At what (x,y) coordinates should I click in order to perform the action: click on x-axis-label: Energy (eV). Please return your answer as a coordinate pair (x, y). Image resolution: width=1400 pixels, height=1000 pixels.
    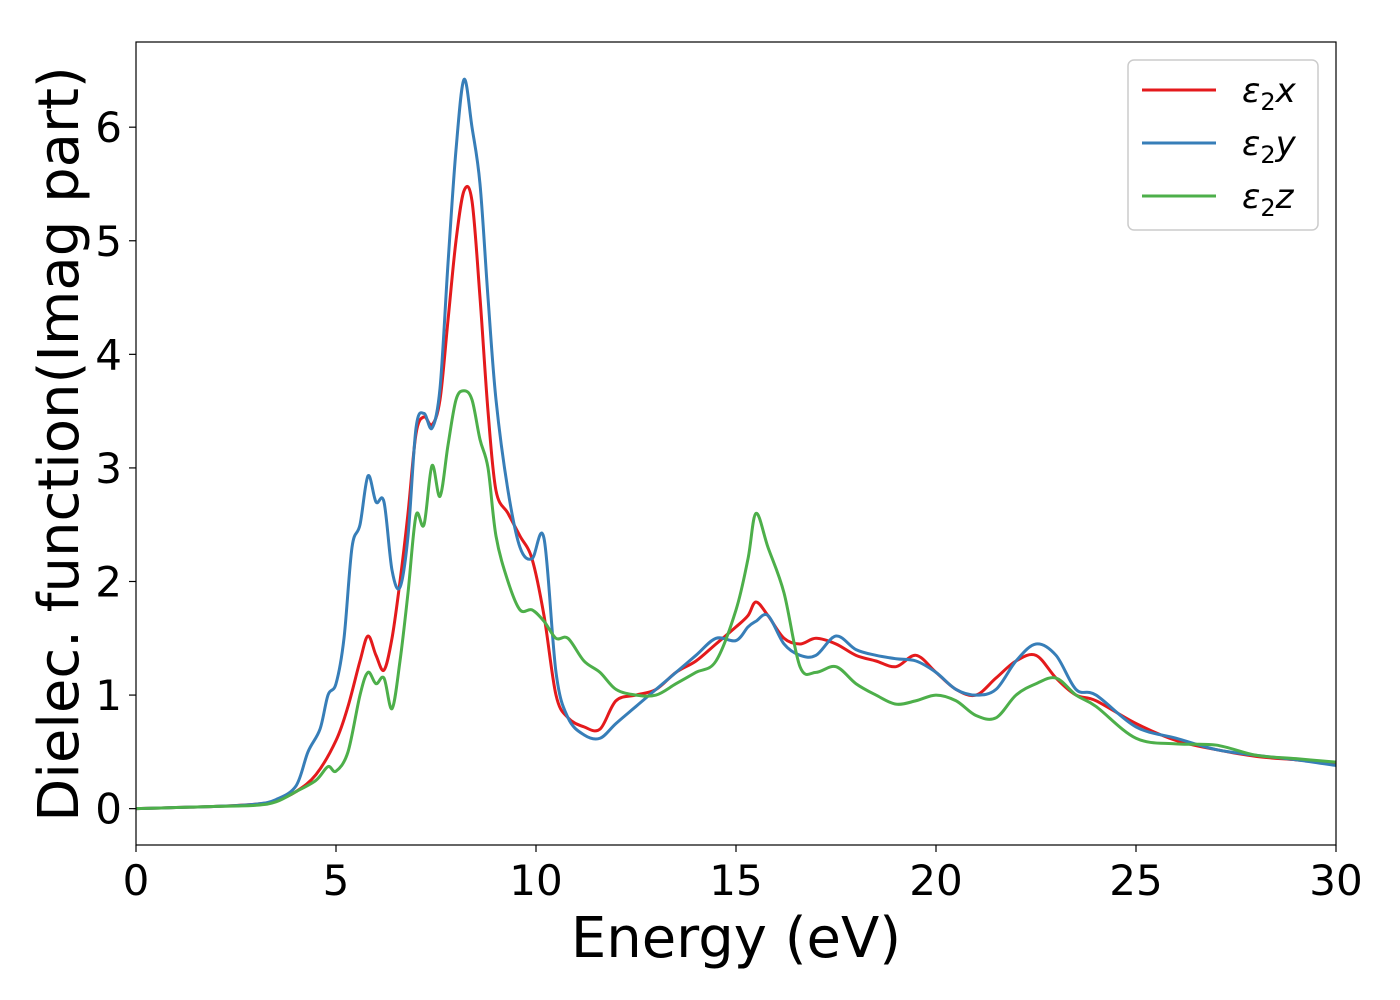
    Looking at the image, I should click on (736, 938).